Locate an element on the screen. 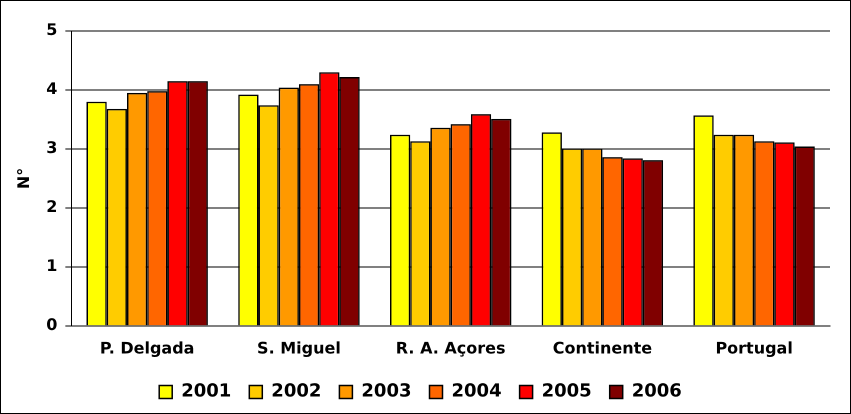 This screenshot has width=851, height=414. legend-label: 2006 is located at coordinates (657, 391).